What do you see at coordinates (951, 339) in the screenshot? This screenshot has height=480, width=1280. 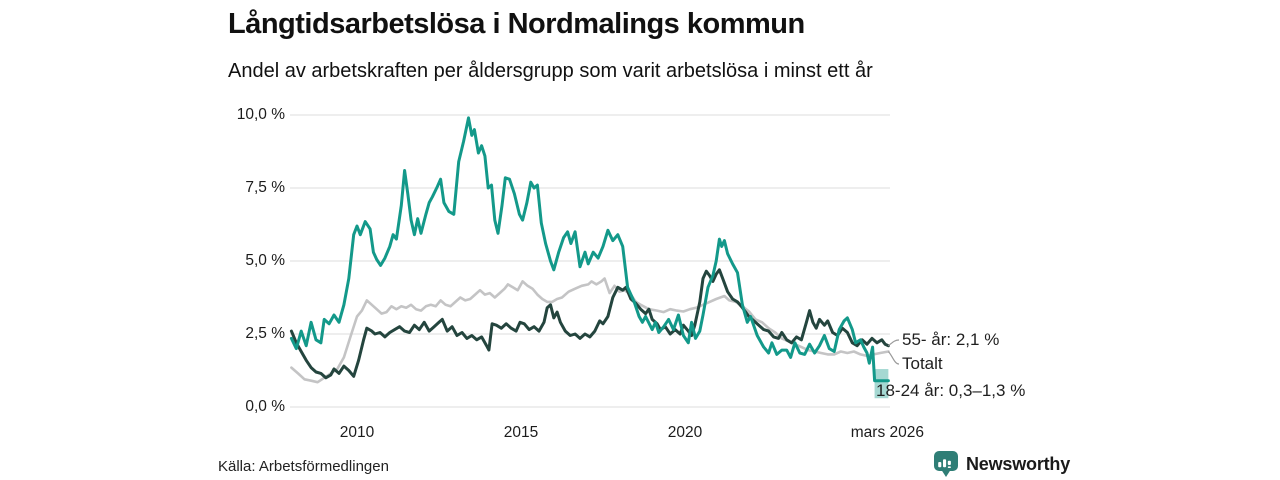 I see `label-series-55: 55- år: 2,1 %` at bounding box center [951, 339].